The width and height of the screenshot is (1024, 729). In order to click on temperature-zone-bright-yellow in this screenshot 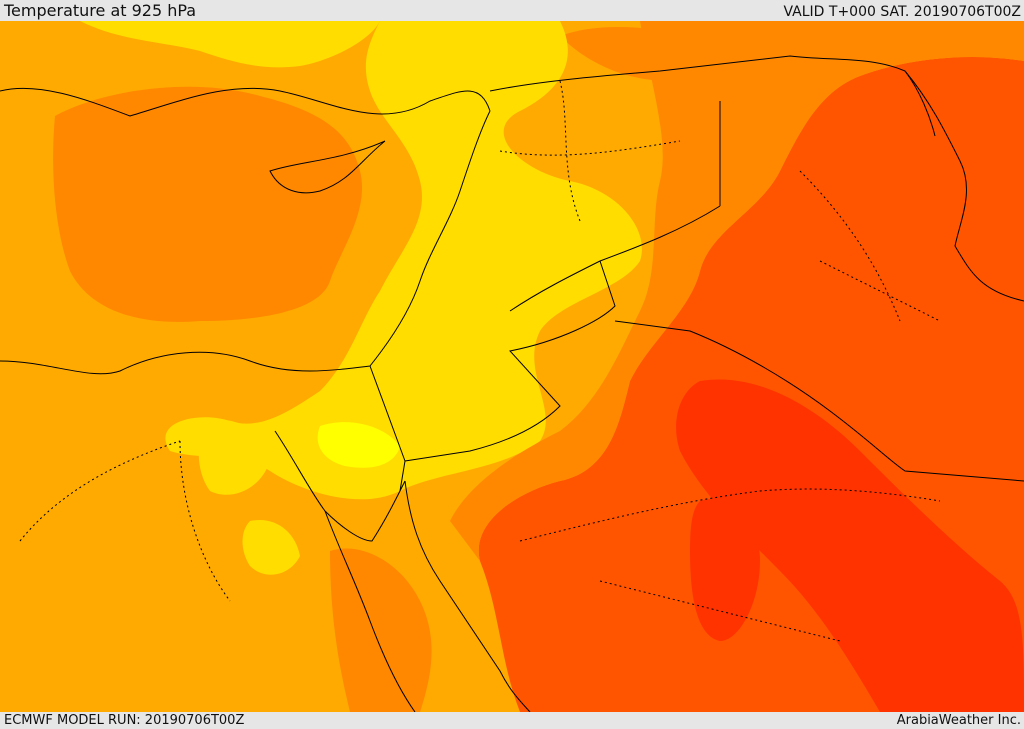, I will do `click(358, 445)`.